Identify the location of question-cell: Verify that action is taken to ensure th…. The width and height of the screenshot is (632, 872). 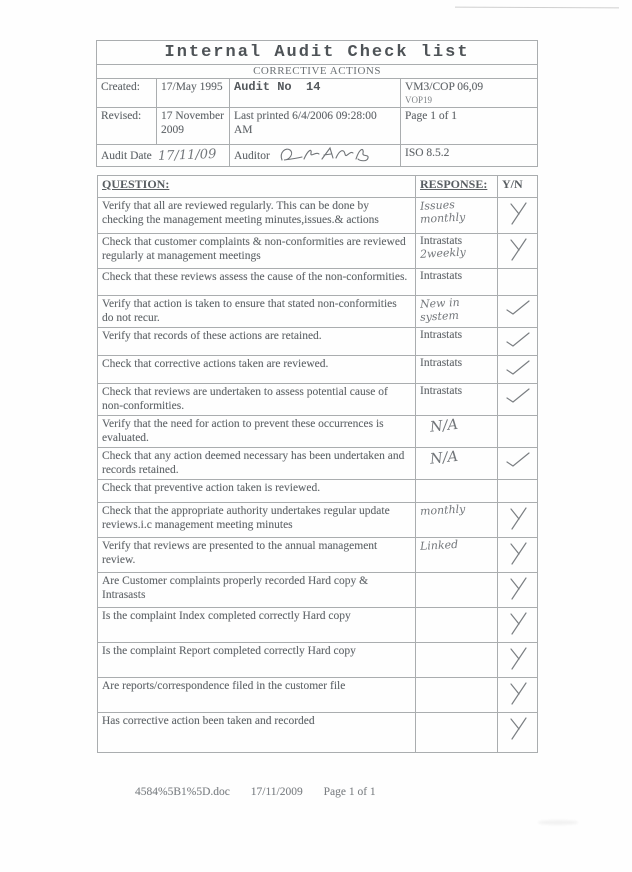
(256, 311).